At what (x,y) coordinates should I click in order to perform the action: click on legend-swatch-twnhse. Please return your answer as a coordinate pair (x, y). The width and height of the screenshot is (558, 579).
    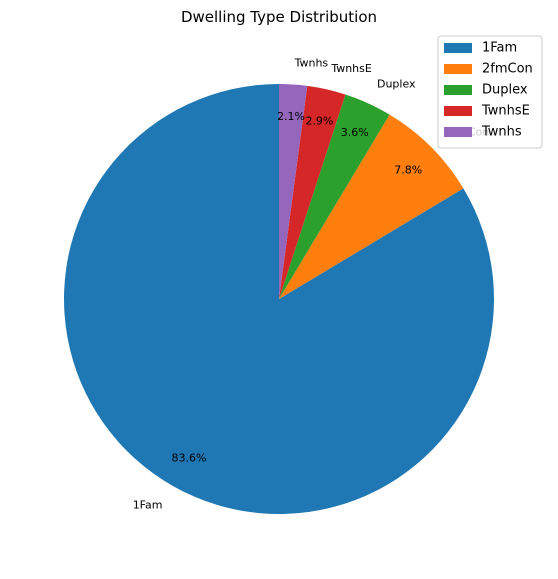
    Looking at the image, I should click on (458, 111).